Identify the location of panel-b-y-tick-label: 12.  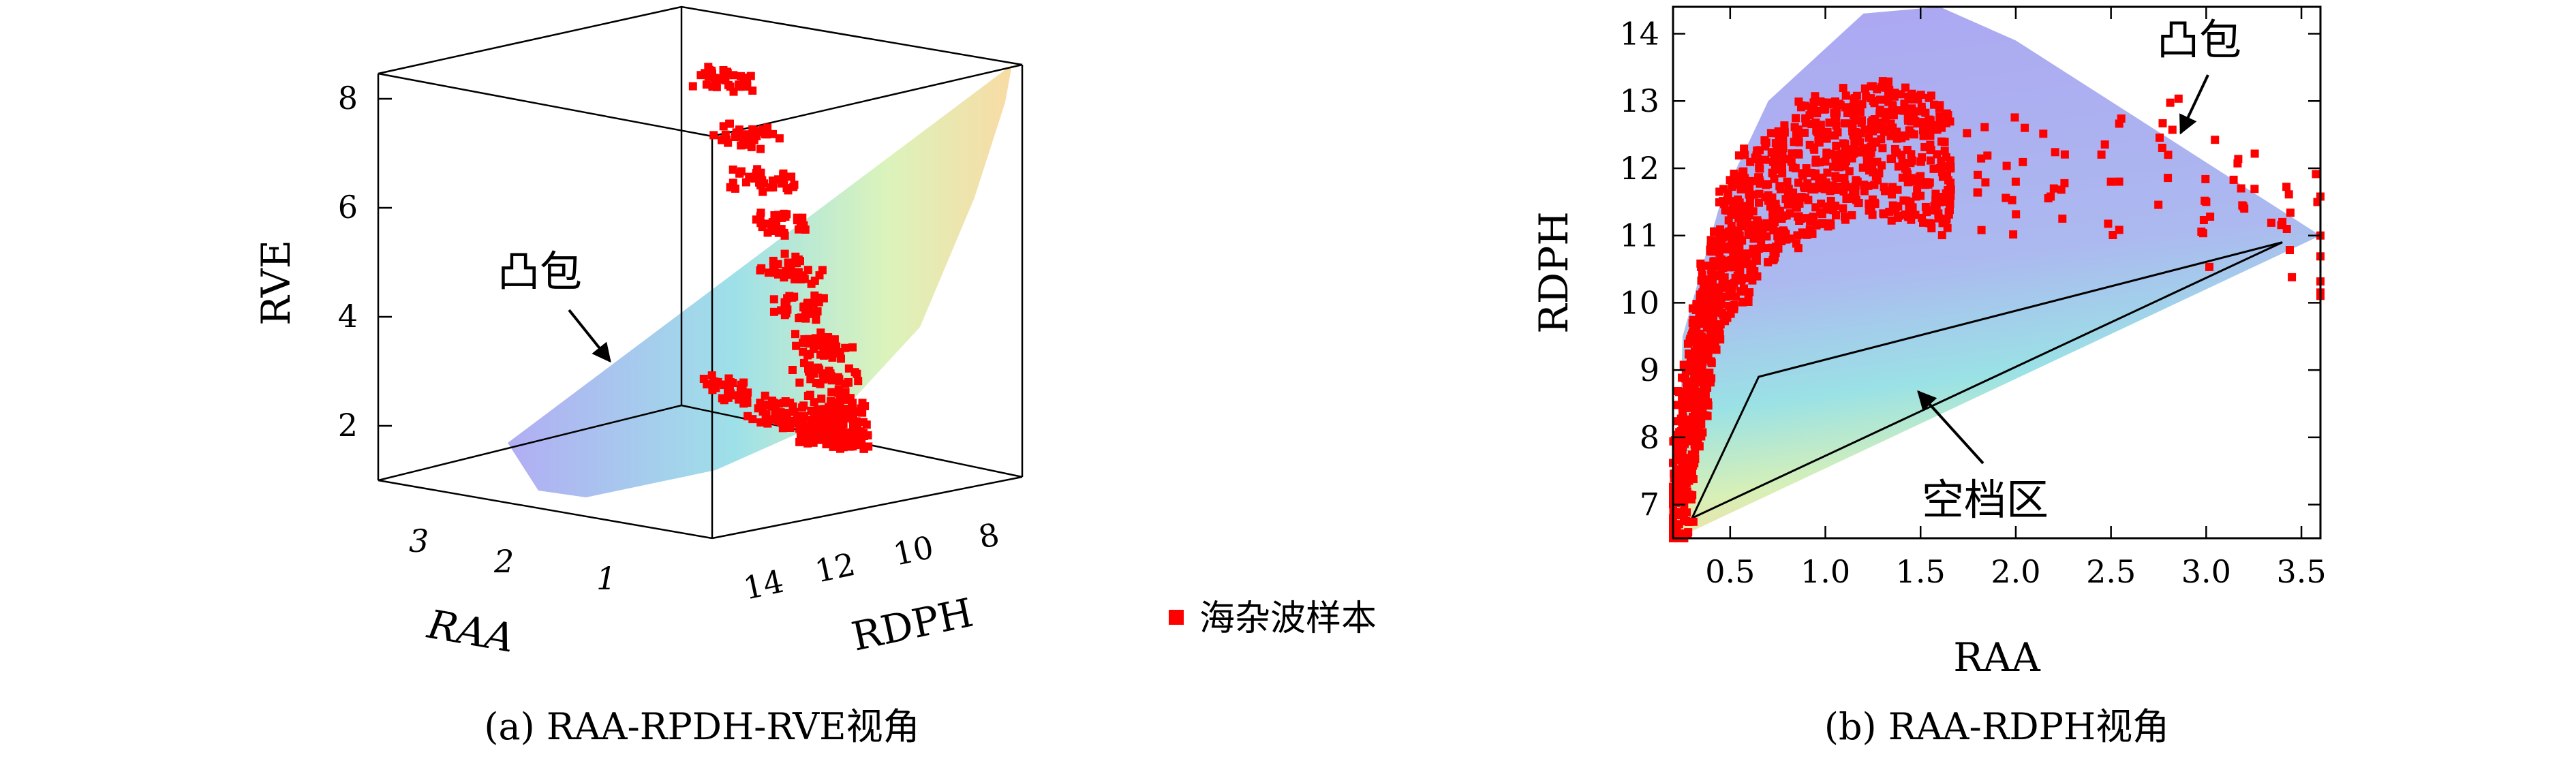
(1639, 168).